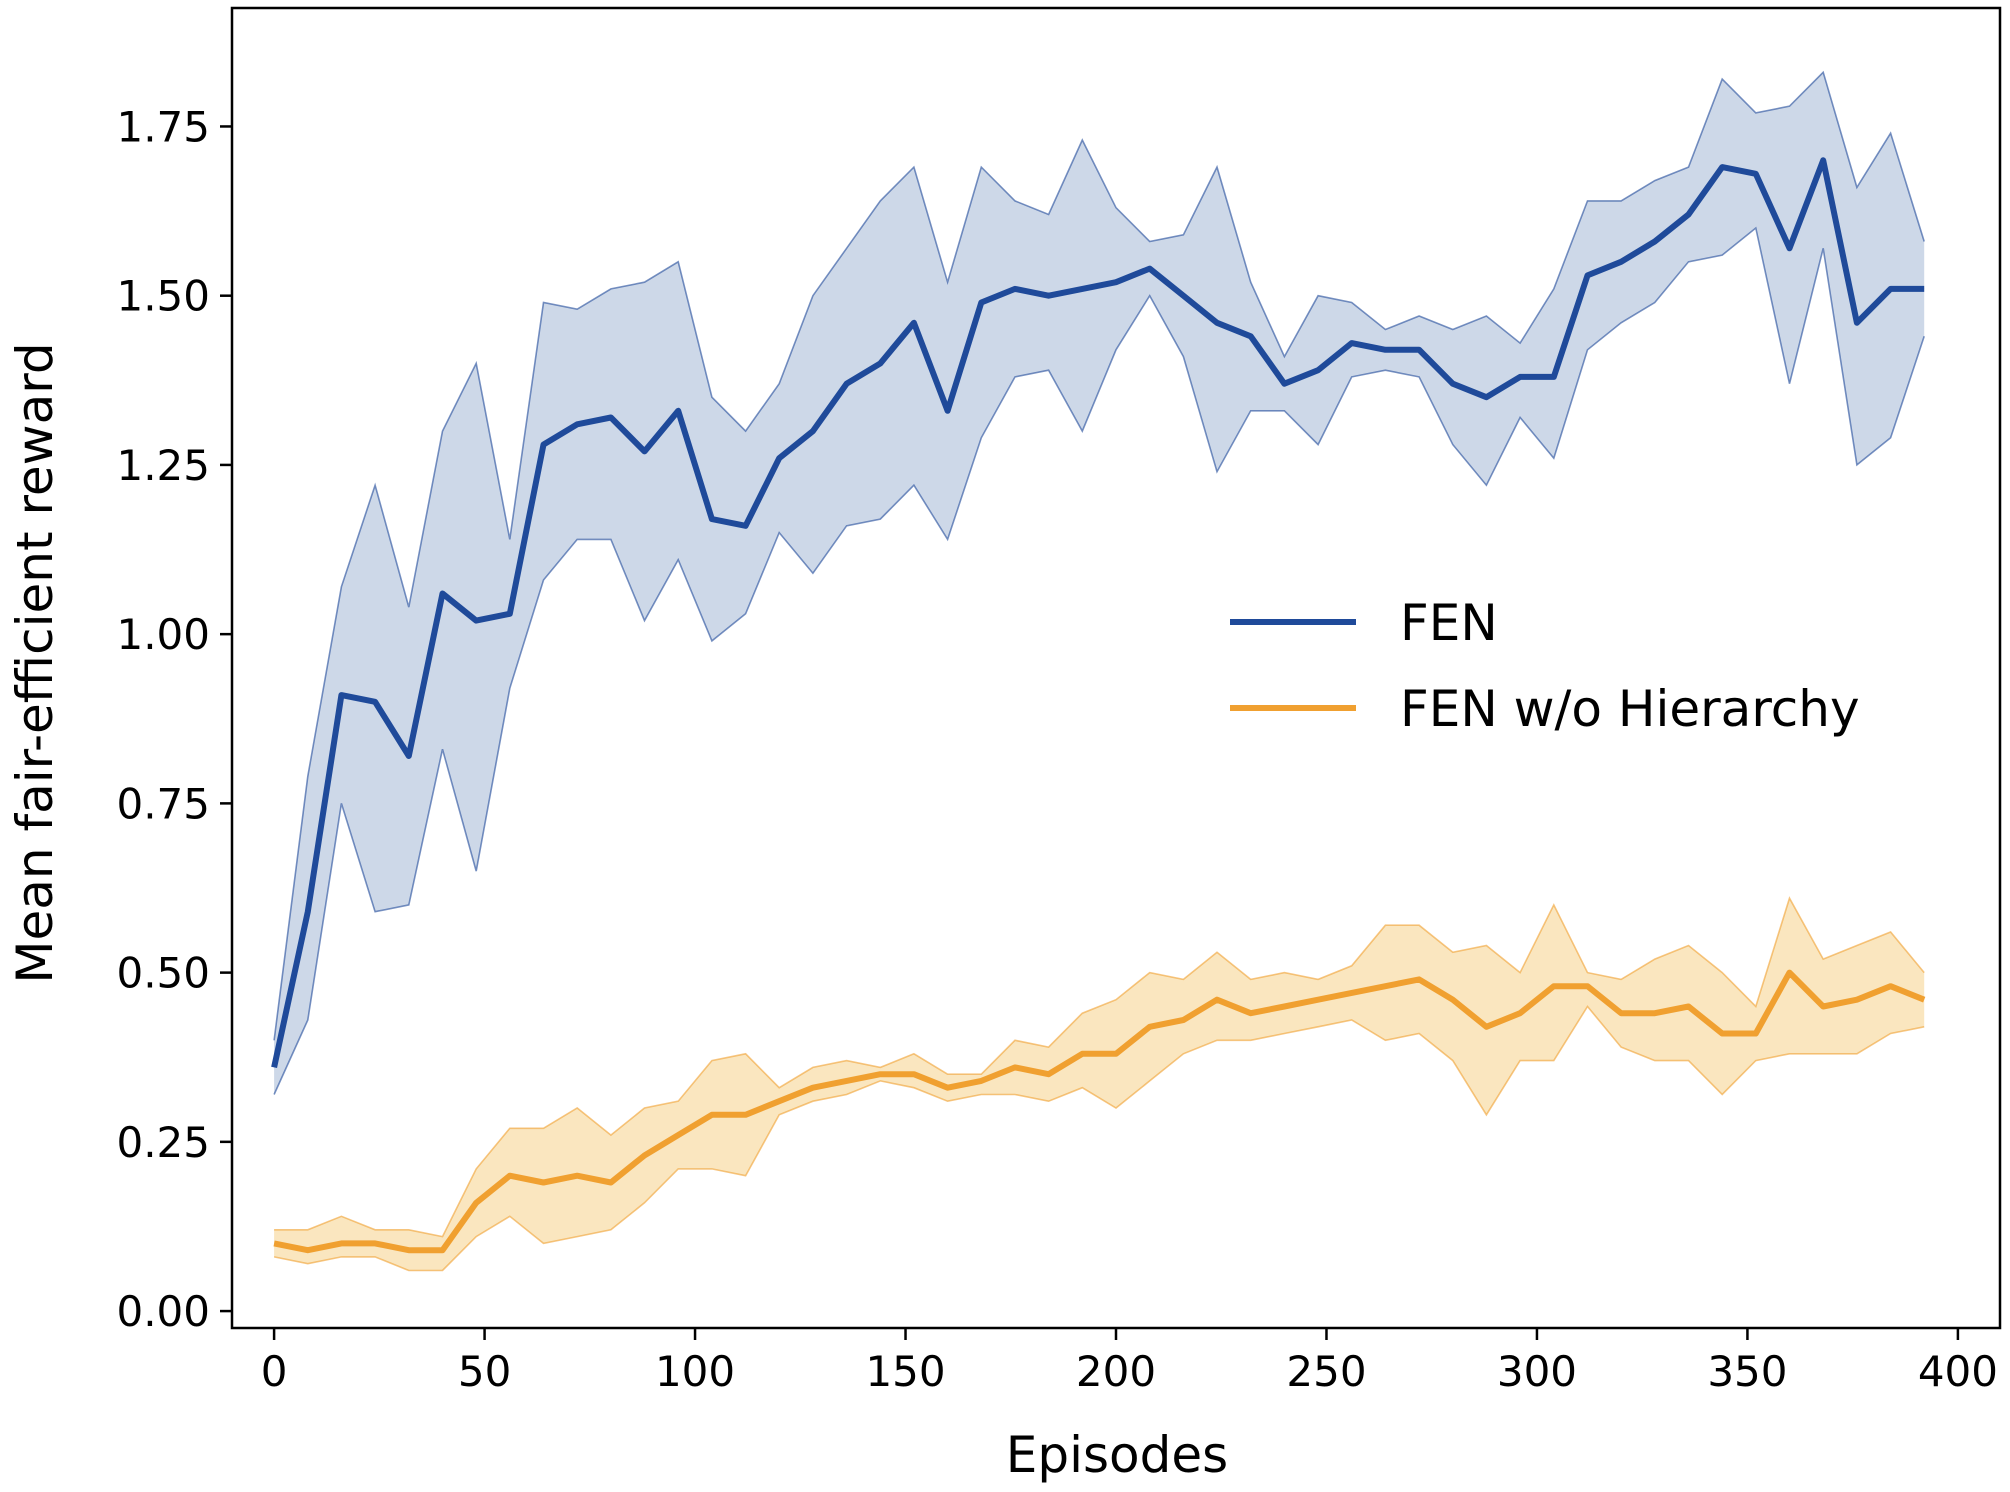 This screenshot has height=1492, width=2010. What do you see at coordinates (1545, 666) in the screenshot?
I see `legend: FEN FEN w/o Hierarchy` at bounding box center [1545, 666].